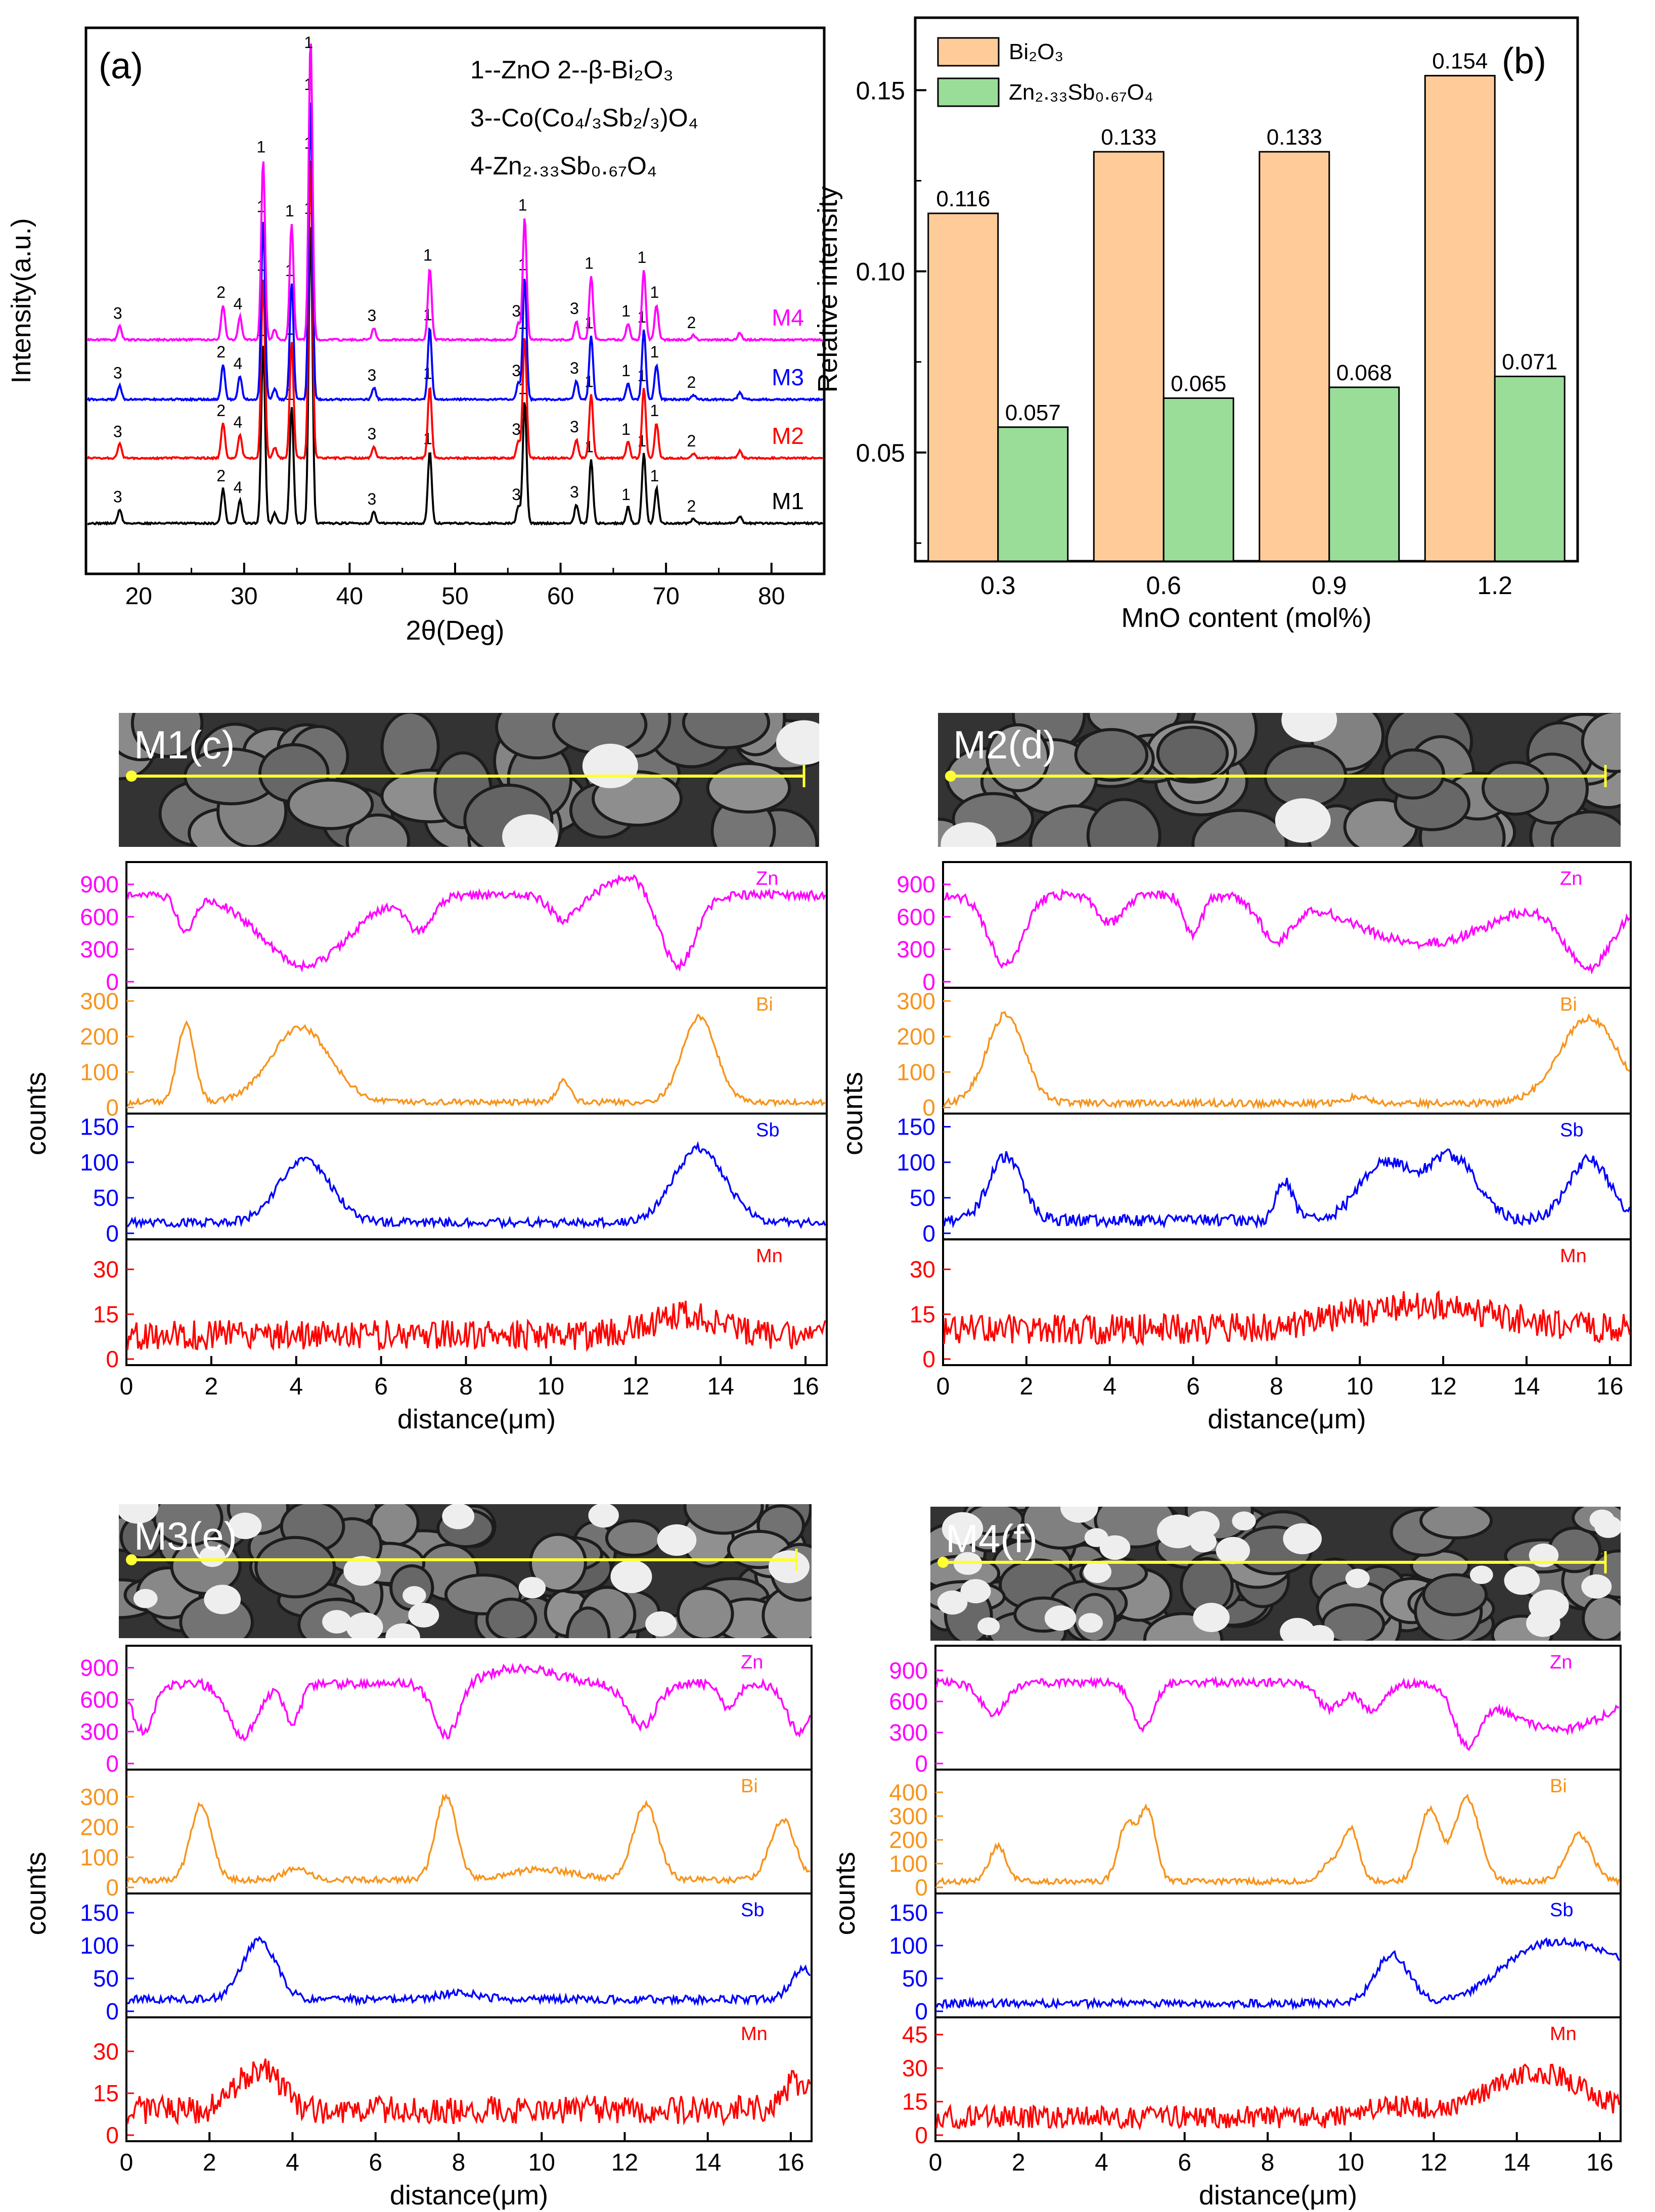  What do you see at coordinates (788, 501) in the screenshot?
I see `series-label: M1` at bounding box center [788, 501].